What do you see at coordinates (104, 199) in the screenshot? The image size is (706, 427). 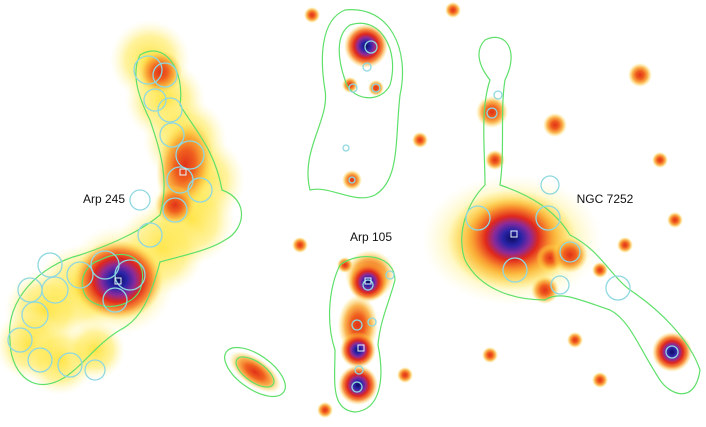 I see `panel-label: Arp 245` at bounding box center [104, 199].